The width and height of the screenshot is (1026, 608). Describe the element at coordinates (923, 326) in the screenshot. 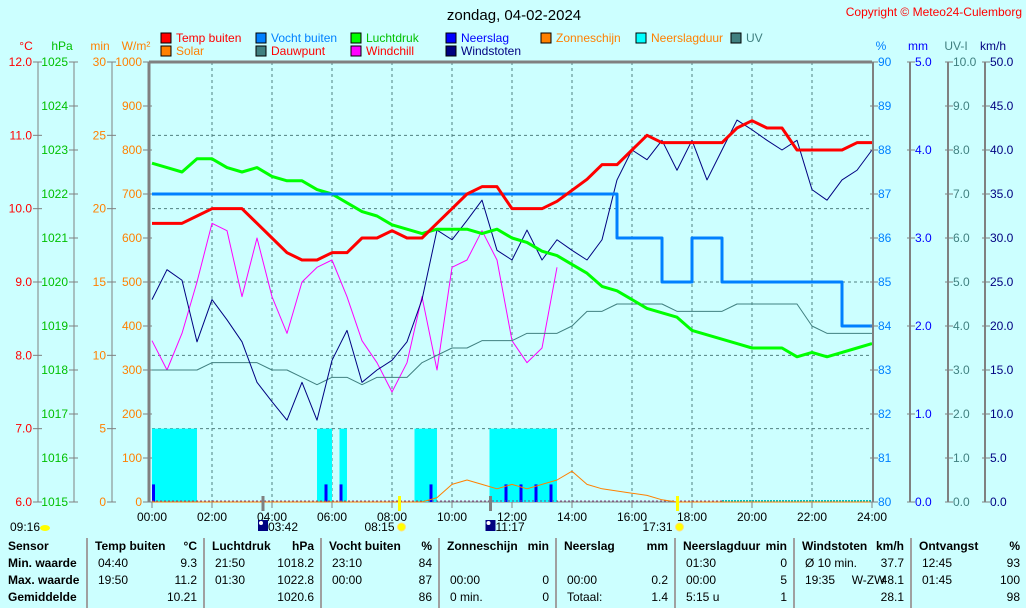

I see `axis-rain-tick-label: 2.0` at that location.